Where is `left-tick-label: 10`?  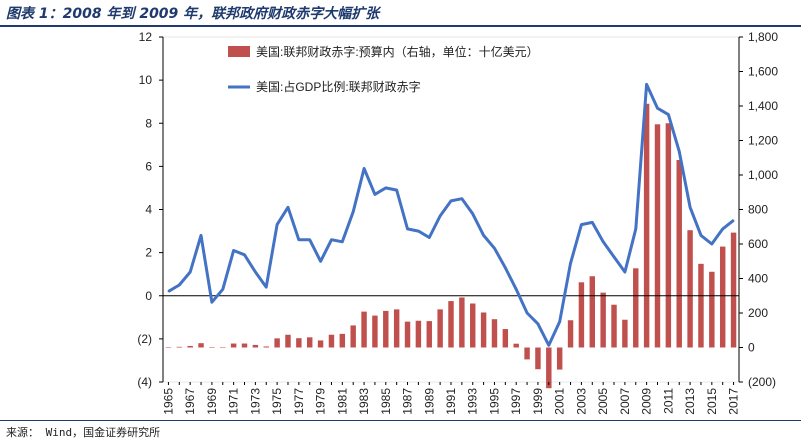 left-tick-label: 10 is located at coordinates (146, 80).